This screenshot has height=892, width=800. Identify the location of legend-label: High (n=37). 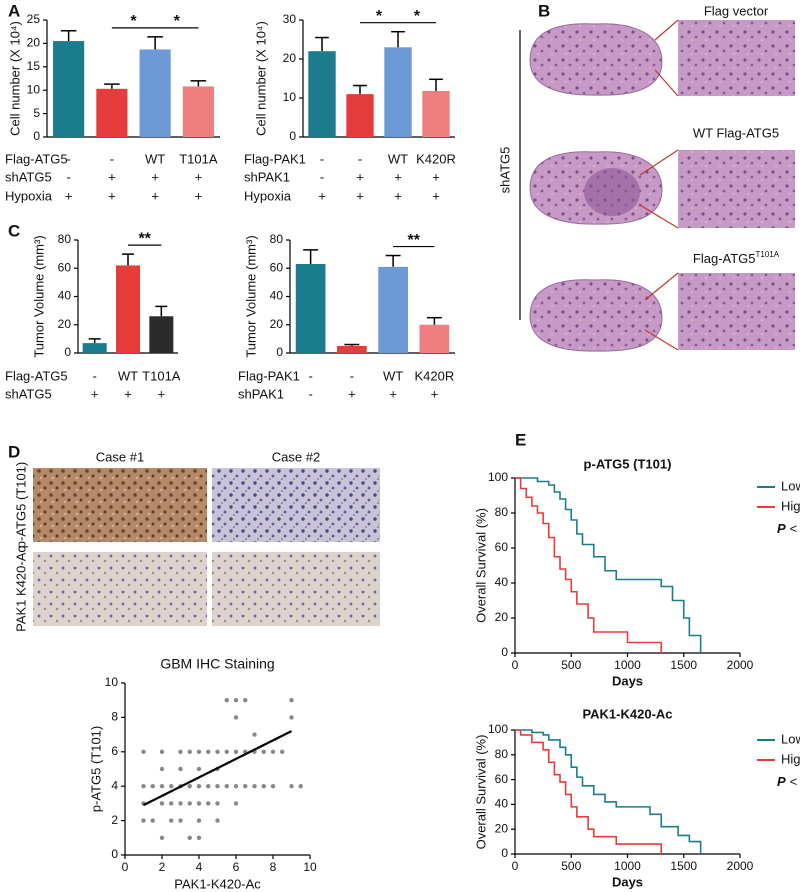
(790, 505).